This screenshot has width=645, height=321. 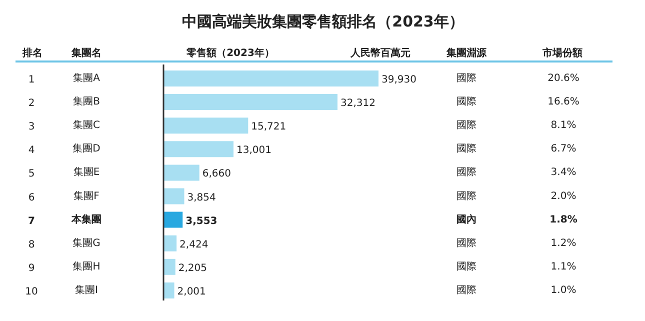 I want to click on text: 10, so click(x=31, y=292).